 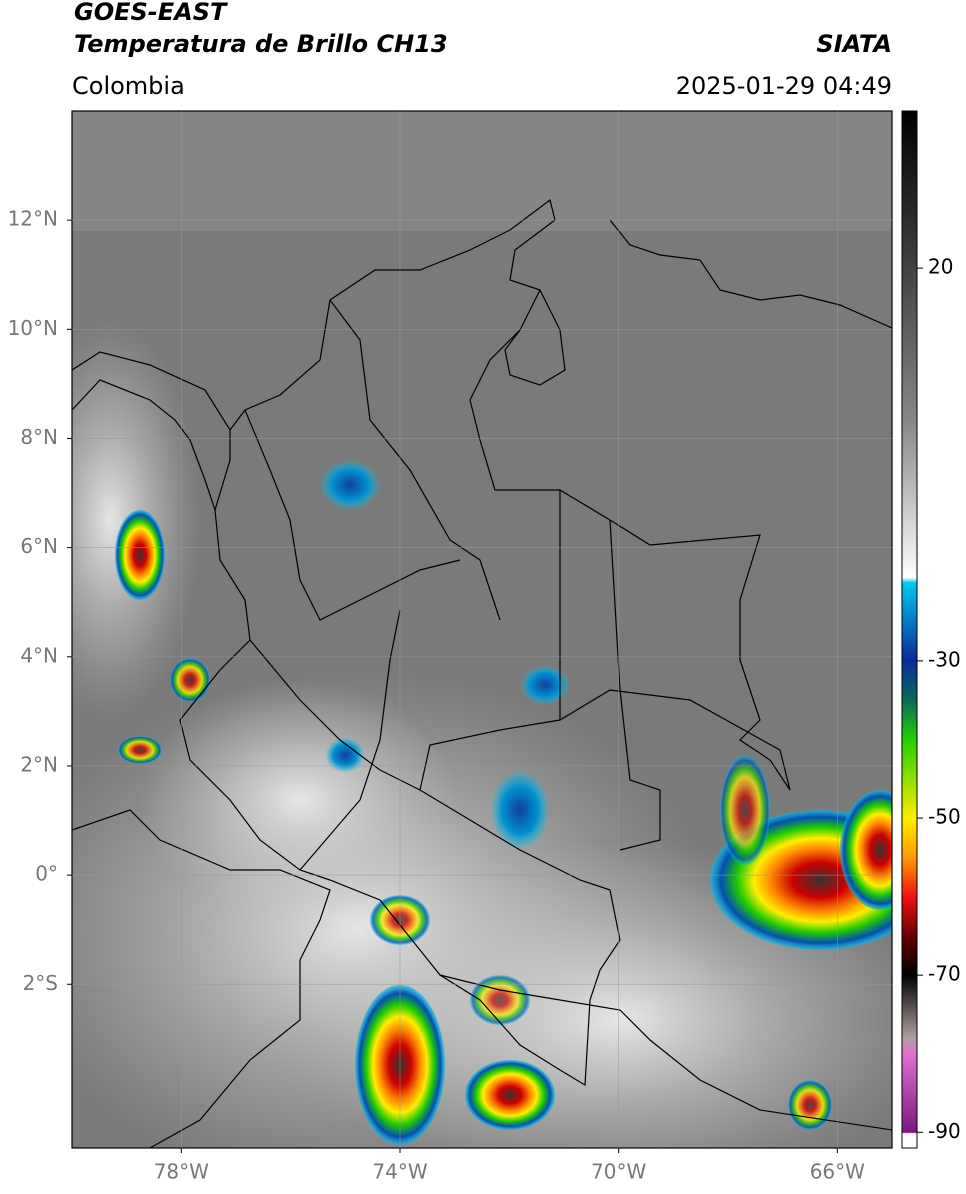 What do you see at coordinates (854, 44) in the screenshot?
I see `source: SIATA` at bounding box center [854, 44].